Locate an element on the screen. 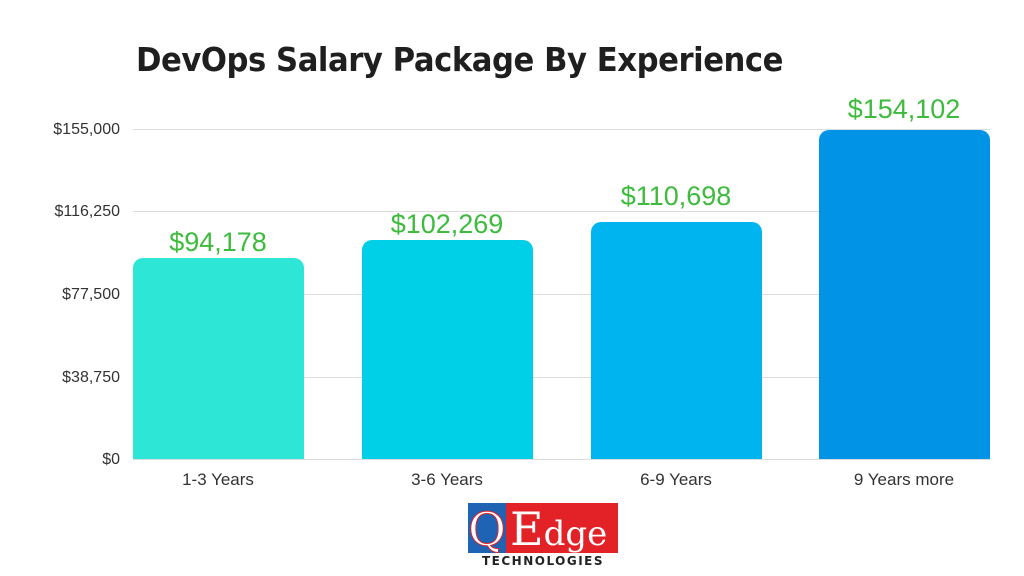  y-tick-label: $116,250 is located at coordinates (87, 211).